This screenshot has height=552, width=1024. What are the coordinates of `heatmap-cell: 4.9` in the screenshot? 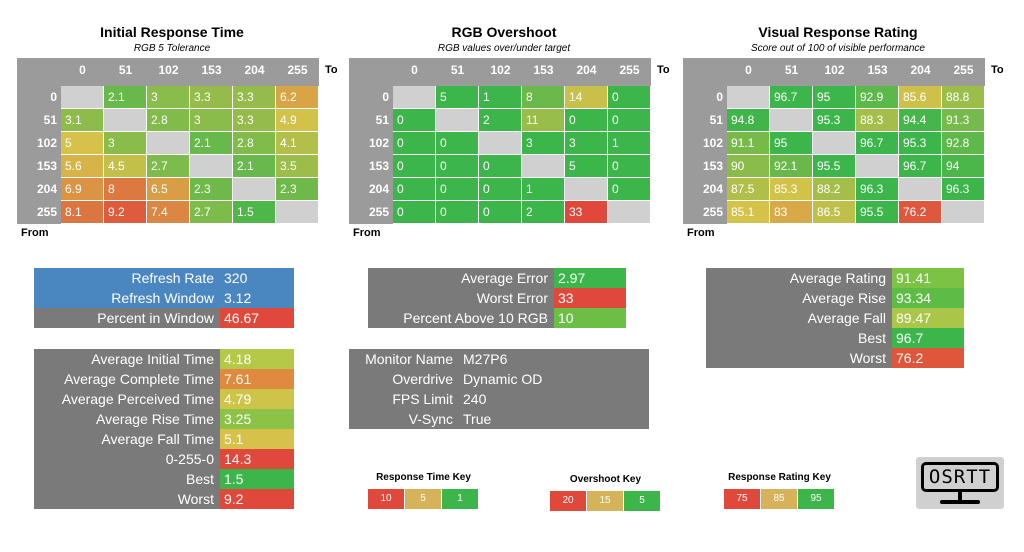 It's located at (297, 120).